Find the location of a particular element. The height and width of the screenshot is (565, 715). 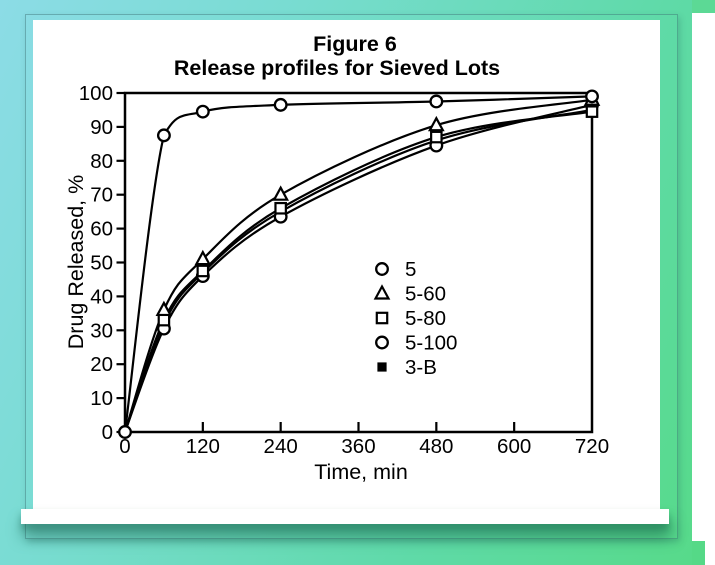

y-tick-label: 70 is located at coordinates (101, 195).